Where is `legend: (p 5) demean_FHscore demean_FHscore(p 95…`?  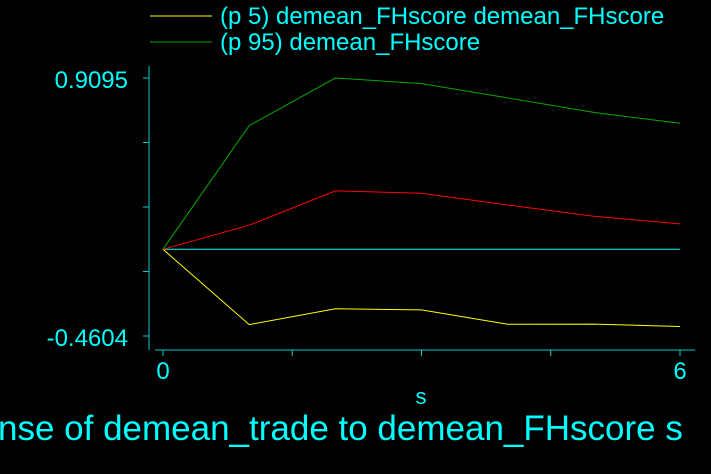
legend: (p 5) demean_FHscore demean_FHscore(p 95… is located at coordinates (407, 29).